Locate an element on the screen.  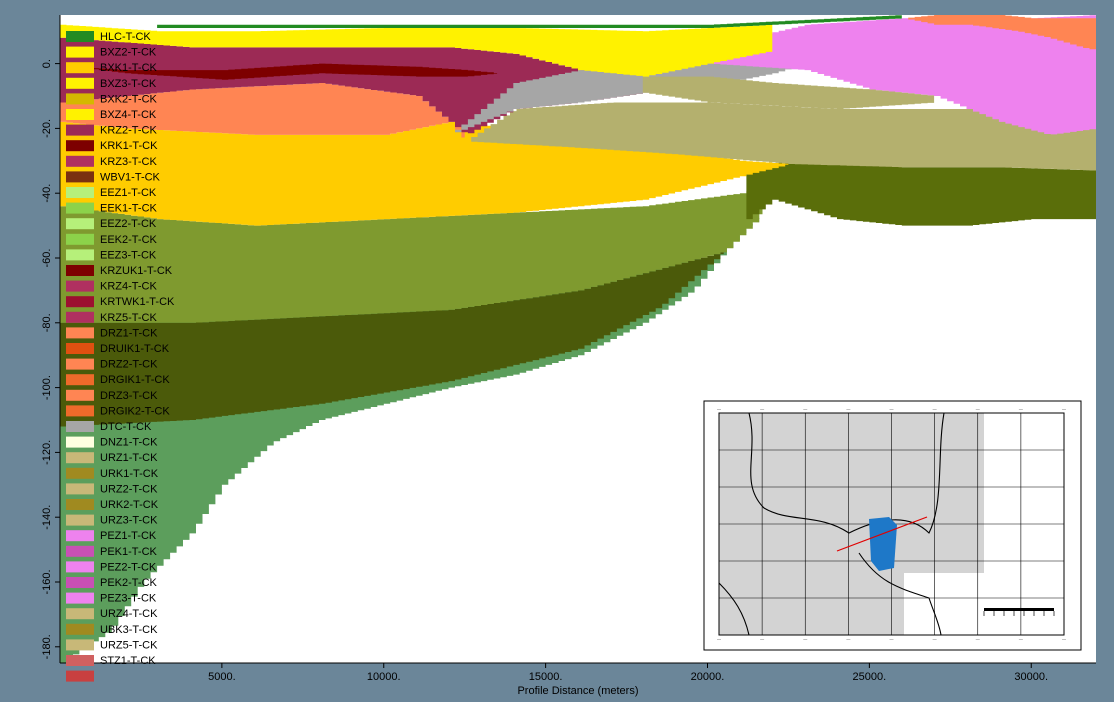
y-tick-label: -80. is located at coordinates (47, 322).